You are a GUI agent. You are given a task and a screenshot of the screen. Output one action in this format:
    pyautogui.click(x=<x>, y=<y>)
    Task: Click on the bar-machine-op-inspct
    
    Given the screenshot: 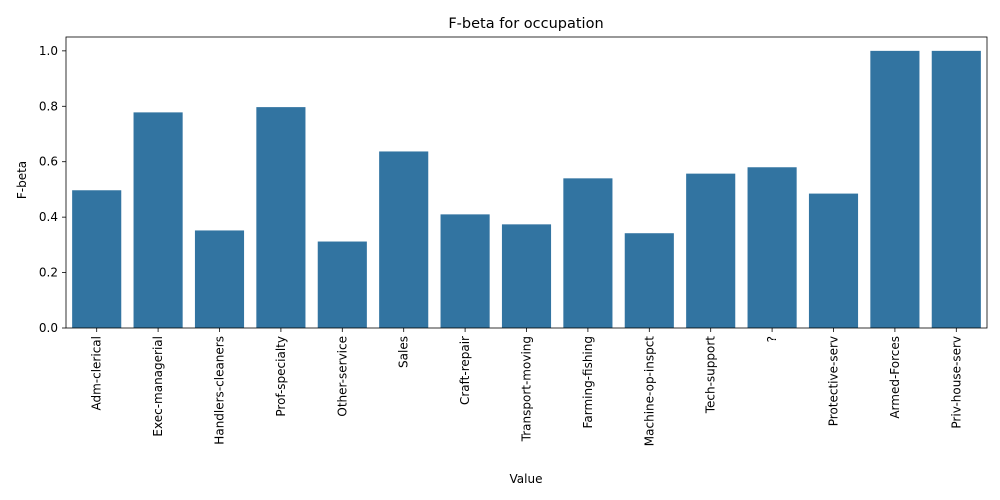 What is the action you would take?
    pyautogui.click(x=649, y=280)
    